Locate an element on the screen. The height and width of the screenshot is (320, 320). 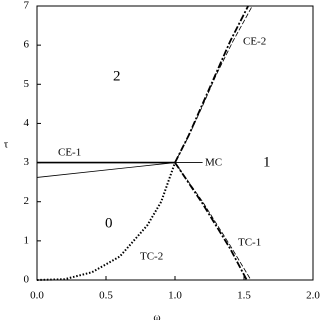
annotation: TC-1 is located at coordinates (249, 243).